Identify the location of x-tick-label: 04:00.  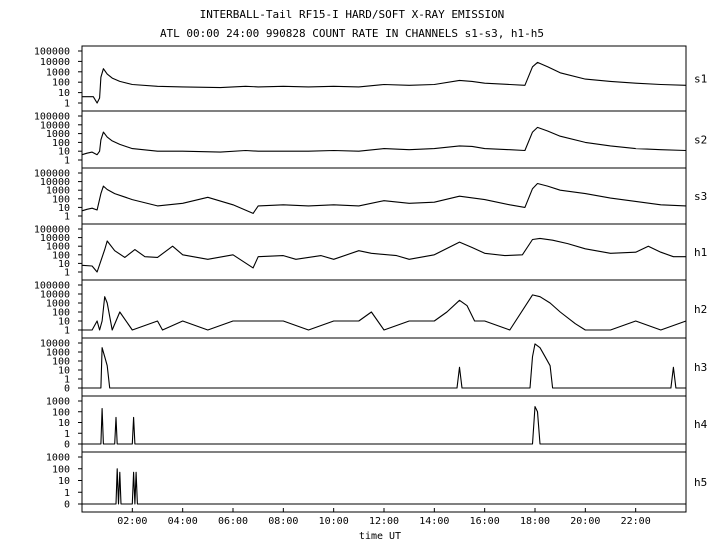
(183, 521).